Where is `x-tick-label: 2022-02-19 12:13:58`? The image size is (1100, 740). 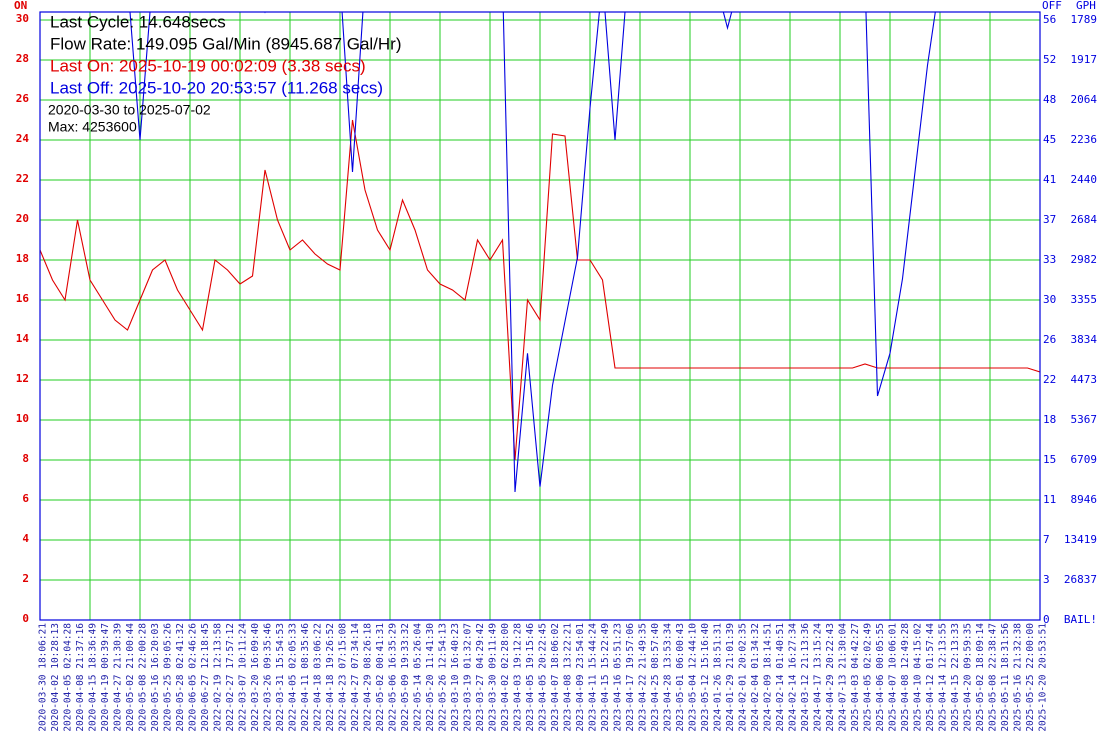
x-tick-label: 2022-02-19 12:13:58 is located at coordinates (218, 677).